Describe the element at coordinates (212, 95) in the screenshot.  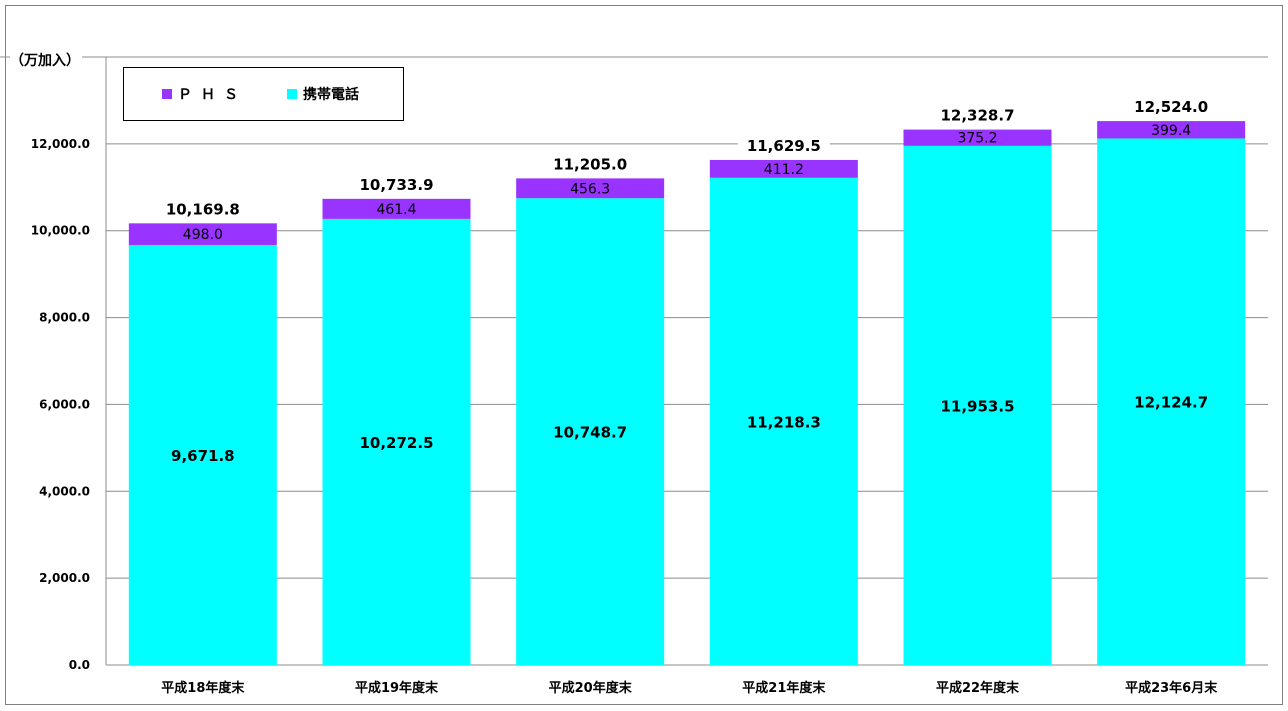
I see `legend-label-phs: ＰＨＳ` at that location.